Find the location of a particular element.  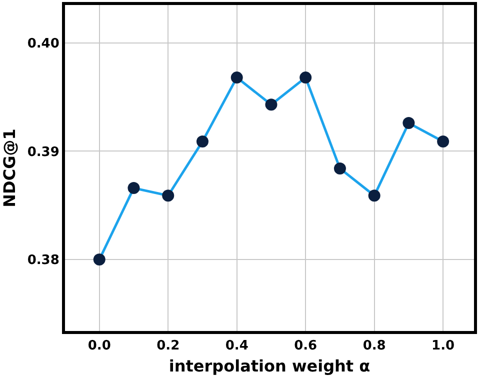

y-tick-label: 0.38 is located at coordinates (43, 260).